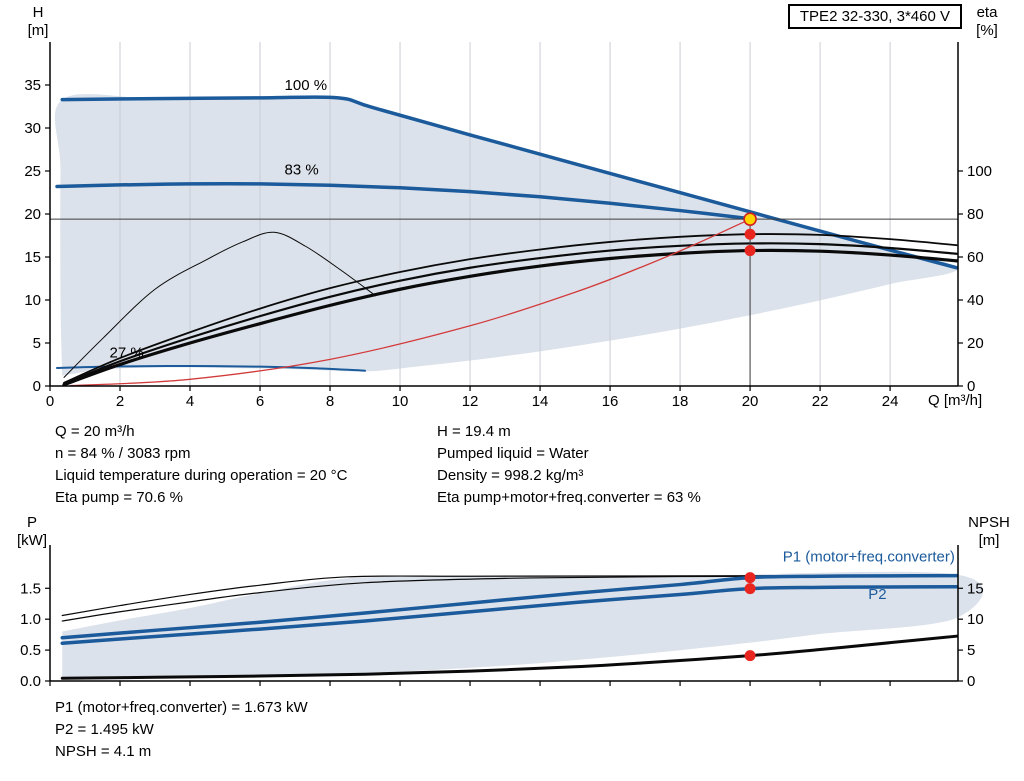  I want to click on curve-label: P2, so click(877, 594).